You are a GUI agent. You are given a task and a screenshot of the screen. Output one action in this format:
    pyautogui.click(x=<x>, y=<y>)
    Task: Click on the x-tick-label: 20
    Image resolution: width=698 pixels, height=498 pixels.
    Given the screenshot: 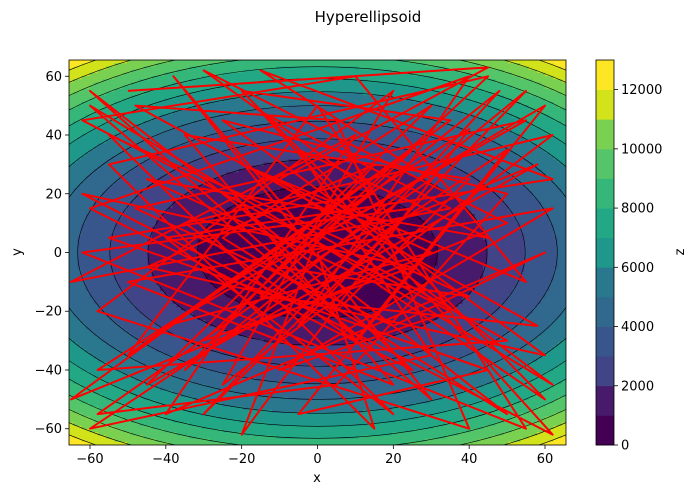 What is the action you would take?
    pyautogui.click(x=393, y=459)
    